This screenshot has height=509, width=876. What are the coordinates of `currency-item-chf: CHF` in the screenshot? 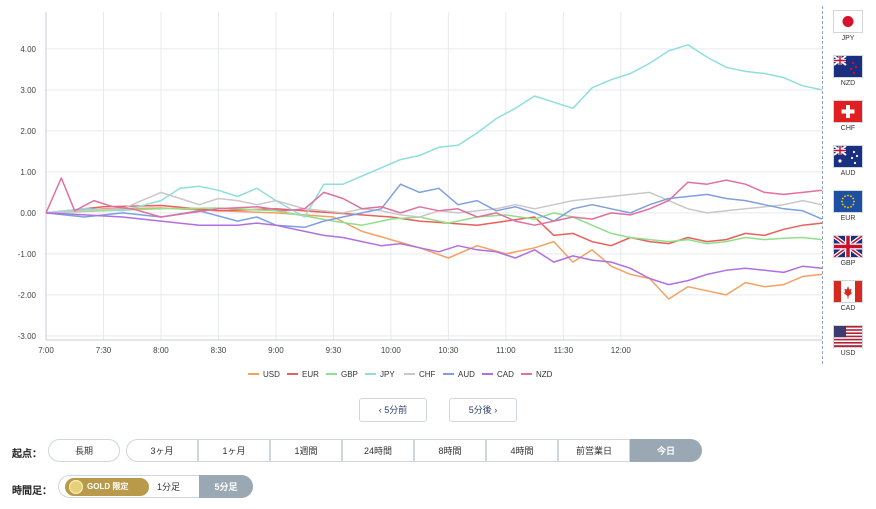 It's located at (848, 116).